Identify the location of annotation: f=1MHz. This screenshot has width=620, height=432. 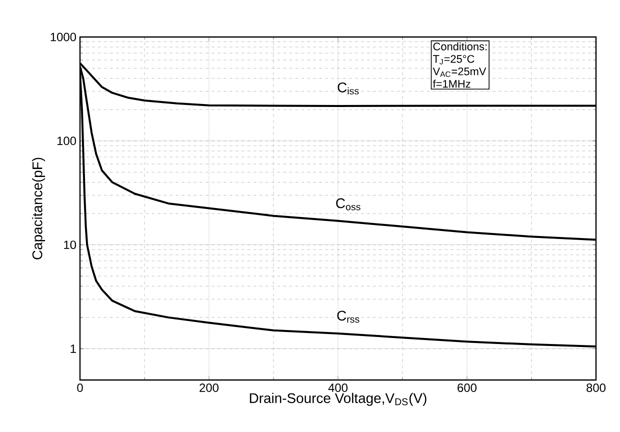
(451, 84).